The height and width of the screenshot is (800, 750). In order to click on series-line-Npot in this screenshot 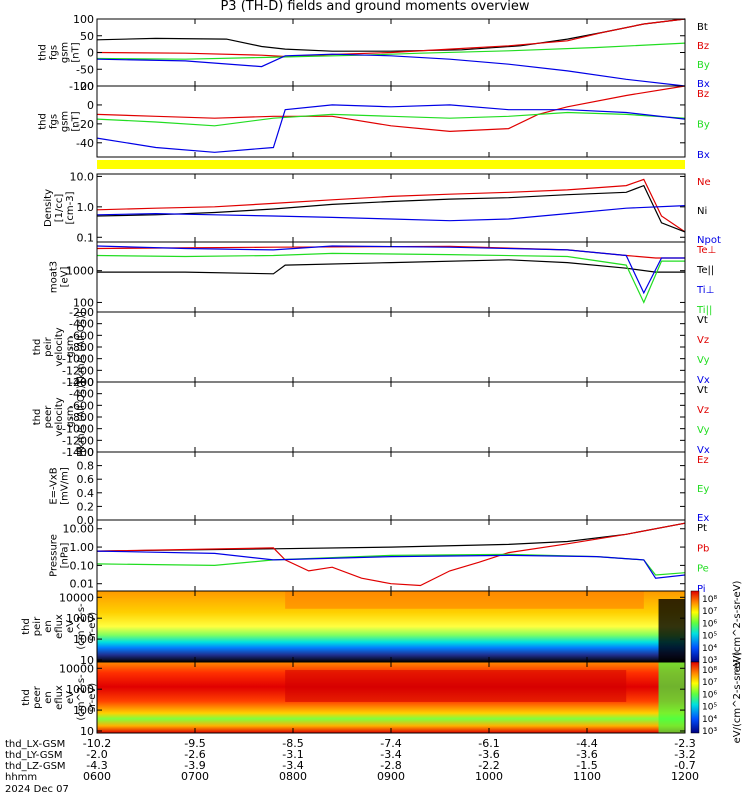, I will do `click(391, 213)`.